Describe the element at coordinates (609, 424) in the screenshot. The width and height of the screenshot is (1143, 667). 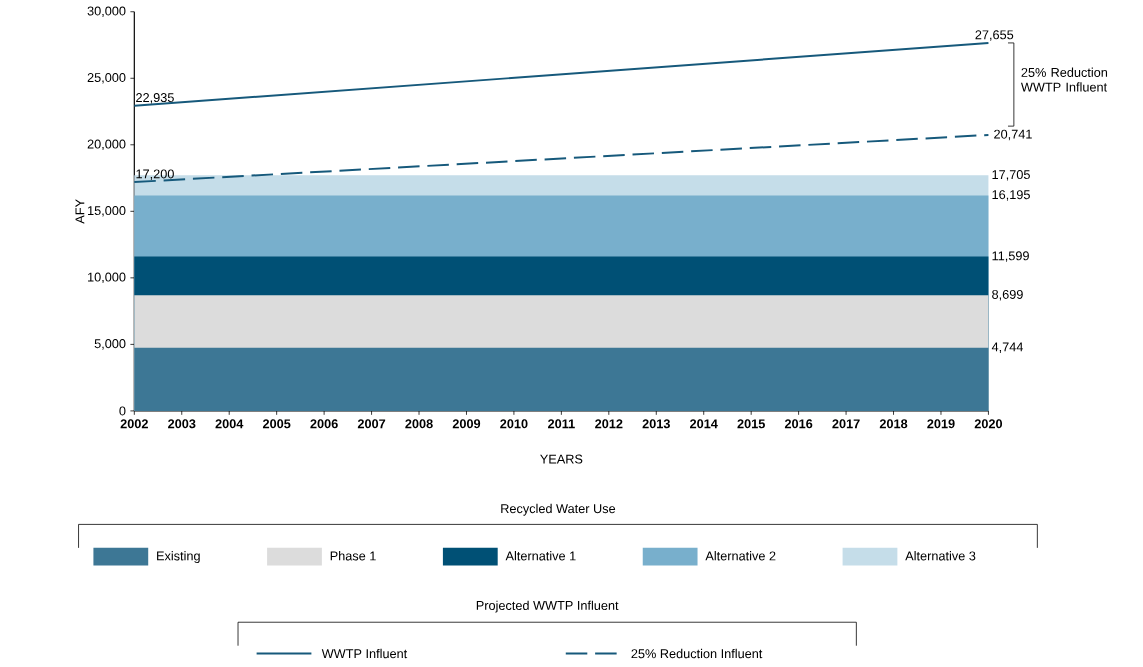
I see `x-tick-label: 2012` at that location.